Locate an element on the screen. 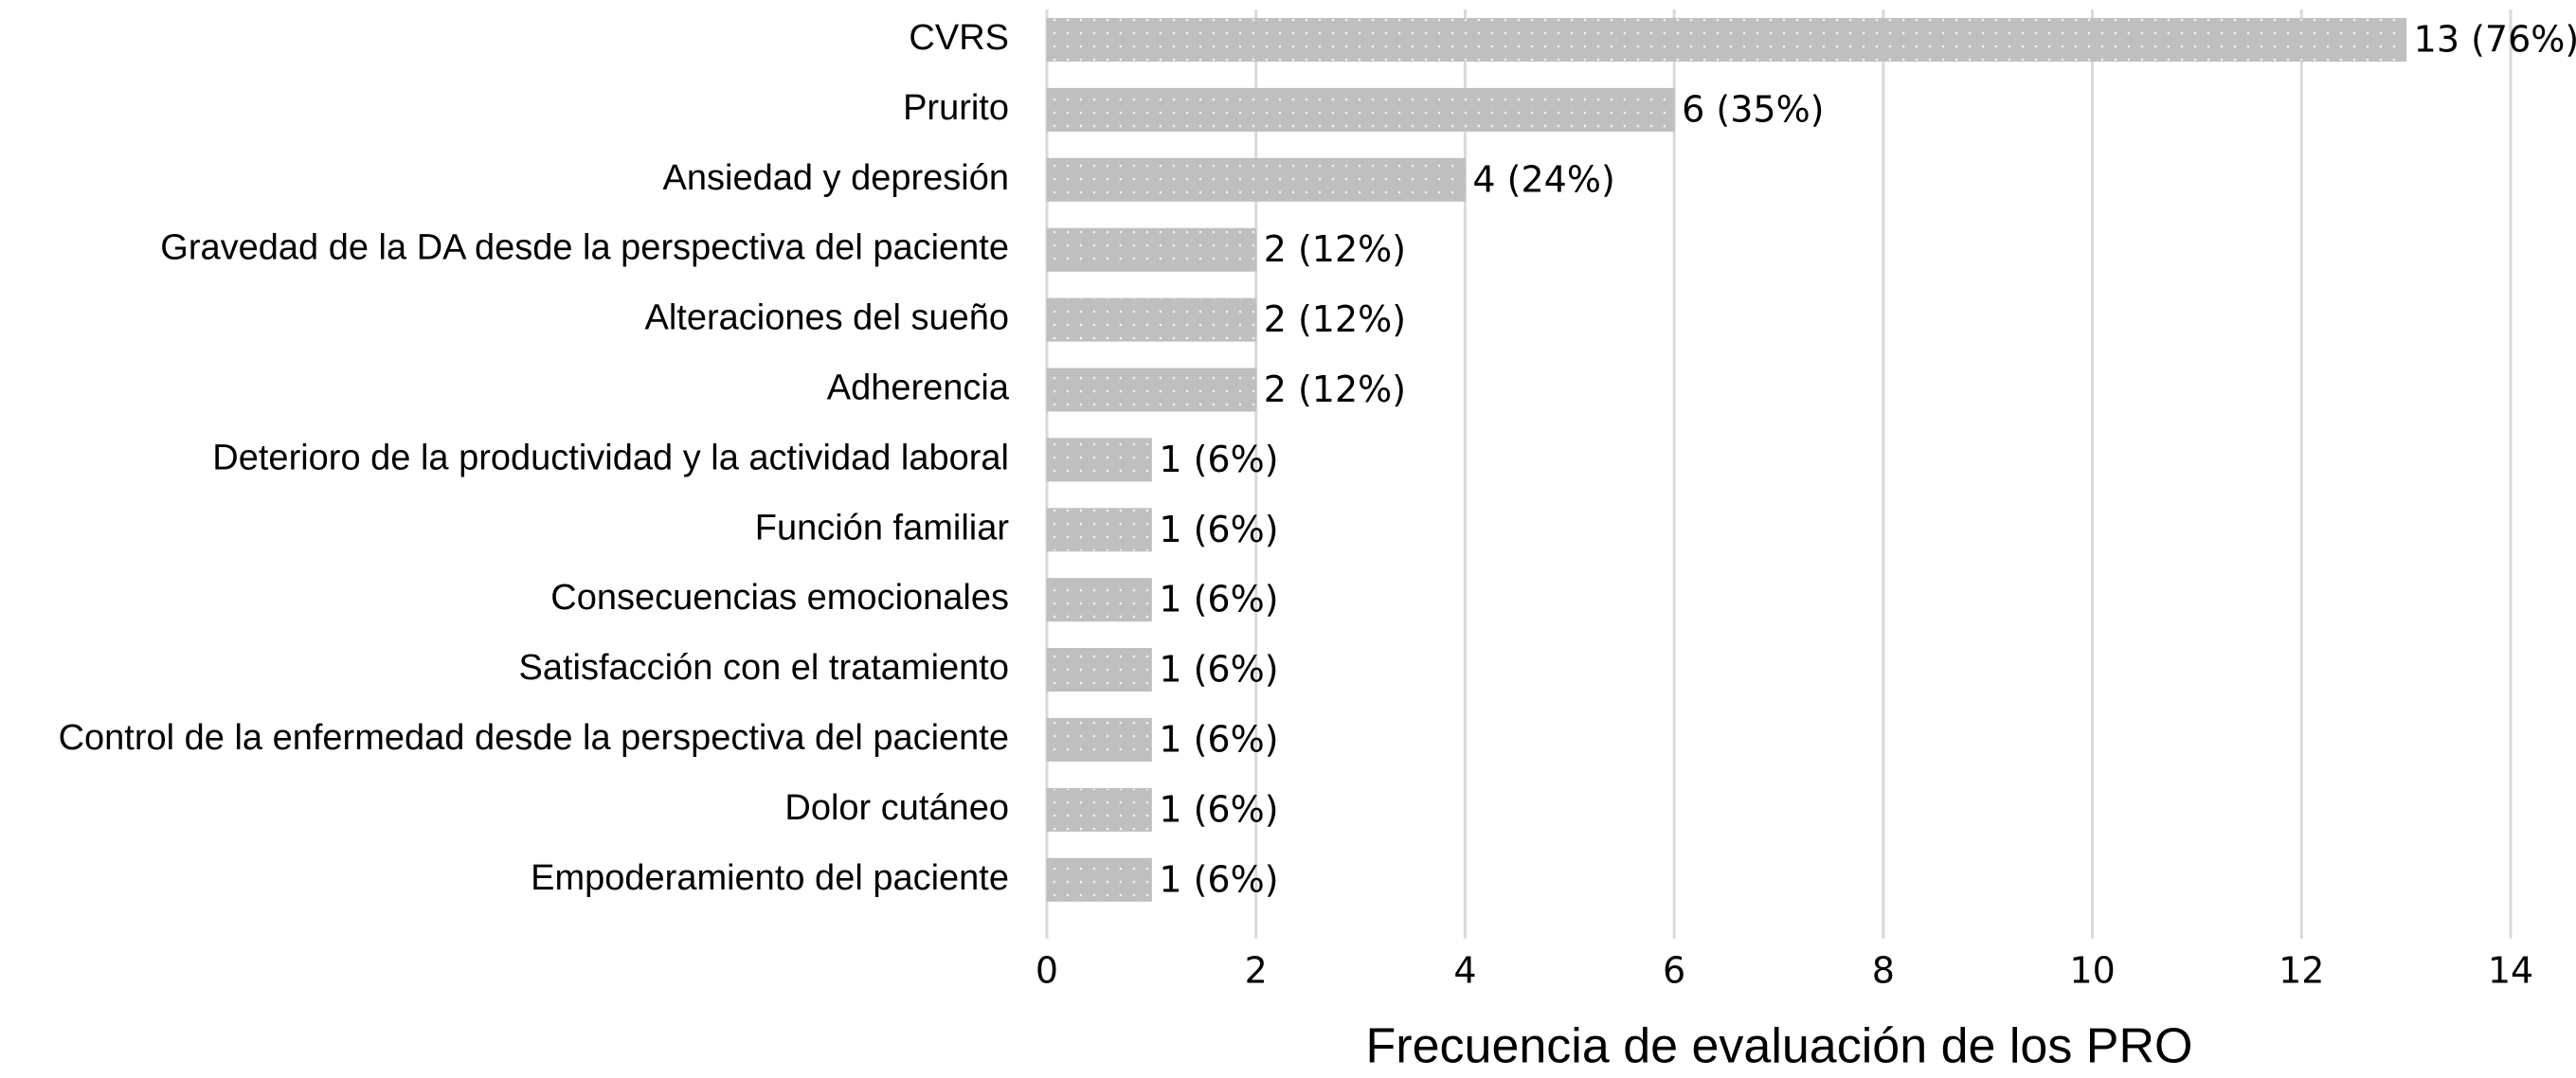 Image resolution: width=2576 pixels, height=1078 pixels. y-tick-label: Alteraciones del sueño is located at coordinates (827, 318).